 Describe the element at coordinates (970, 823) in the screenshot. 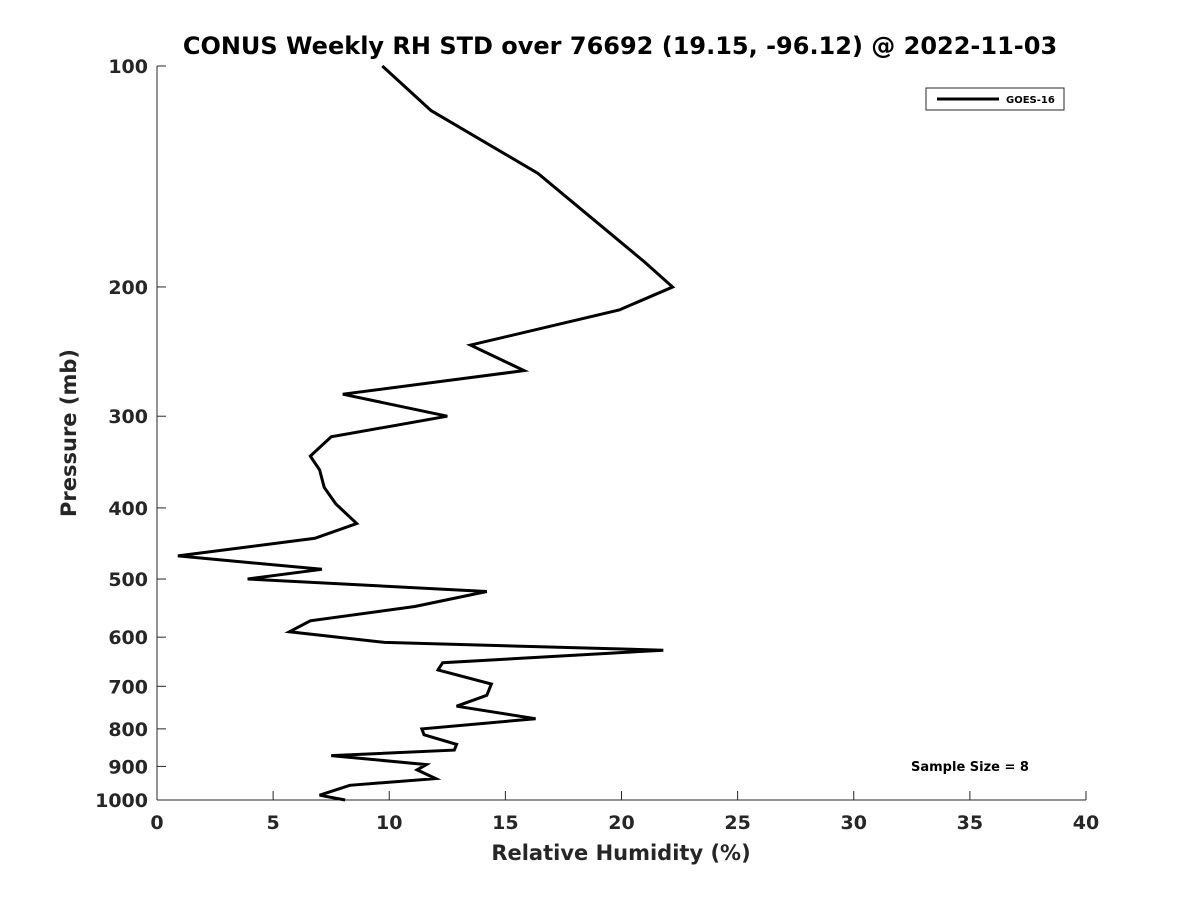

I see `x-tick-label: 35` at that location.